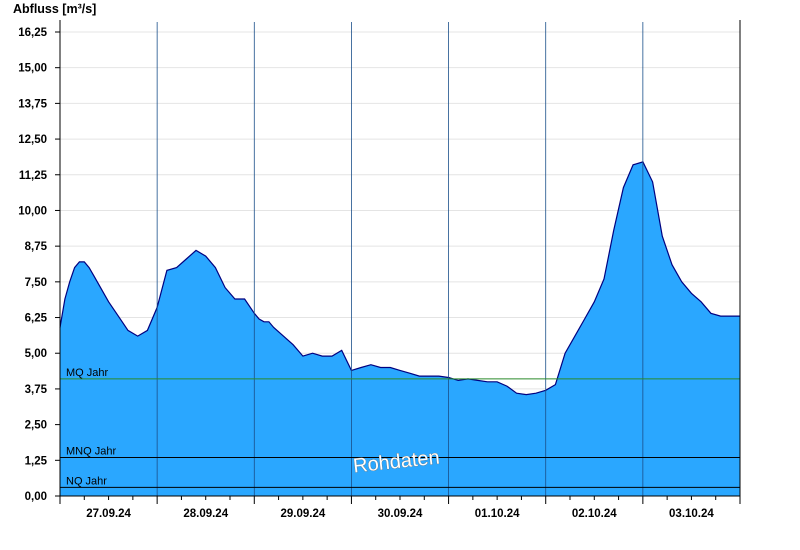 The height and width of the screenshot is (550, 800). I want to click on y-tick-label: 2,50, so click(36, 426).